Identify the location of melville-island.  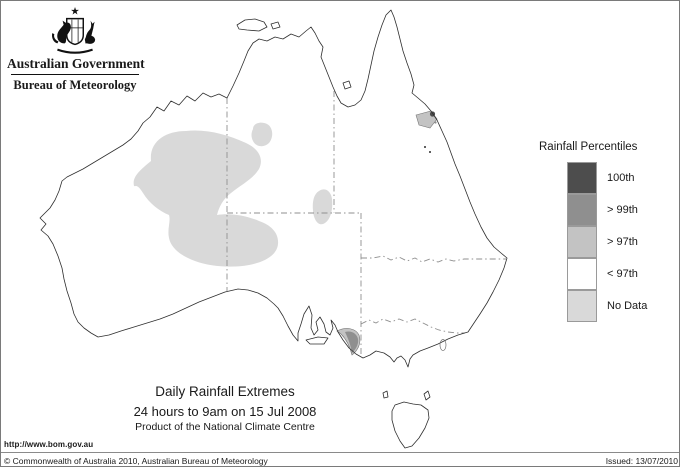
(252, 25).